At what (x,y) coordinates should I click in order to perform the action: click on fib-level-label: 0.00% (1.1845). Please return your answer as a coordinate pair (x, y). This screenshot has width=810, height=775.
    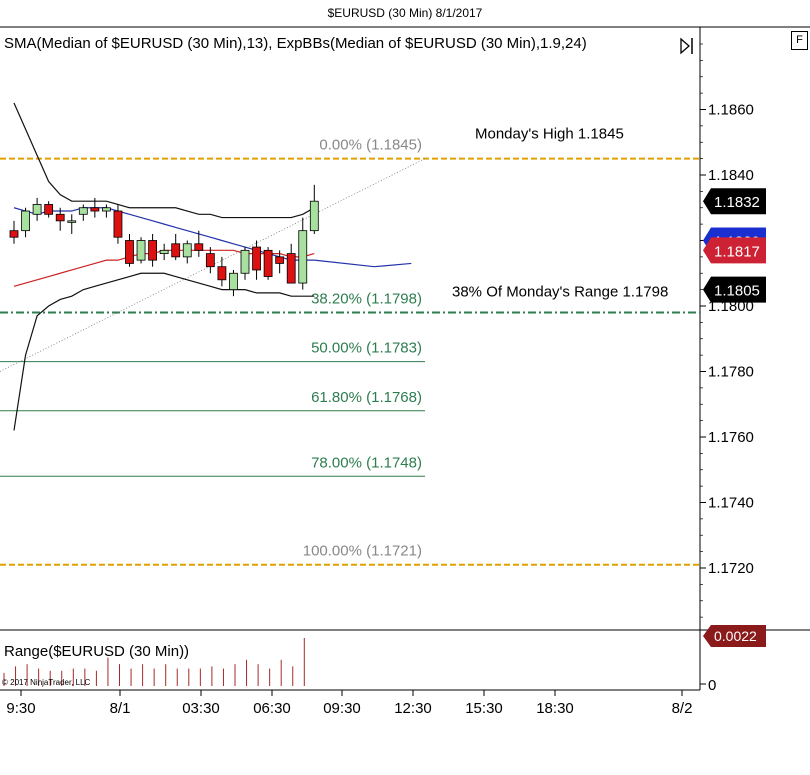
    Looking at the image, I should click on (370, 145).